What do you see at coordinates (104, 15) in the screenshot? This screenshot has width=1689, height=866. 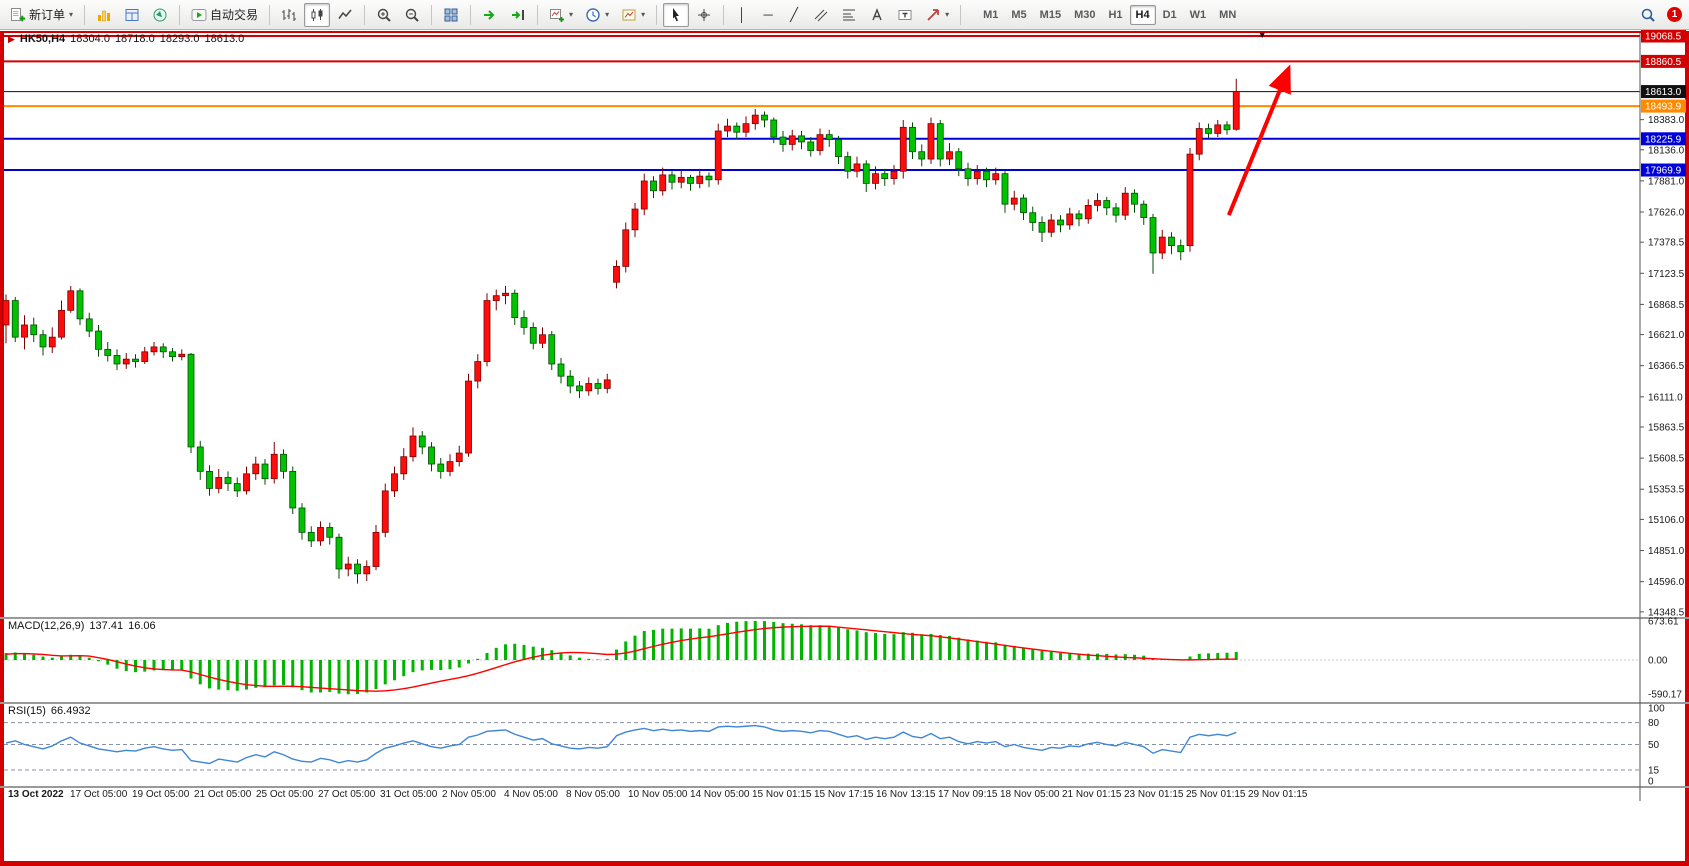 I see `market-watch-button` at bounding box center [104, 15].